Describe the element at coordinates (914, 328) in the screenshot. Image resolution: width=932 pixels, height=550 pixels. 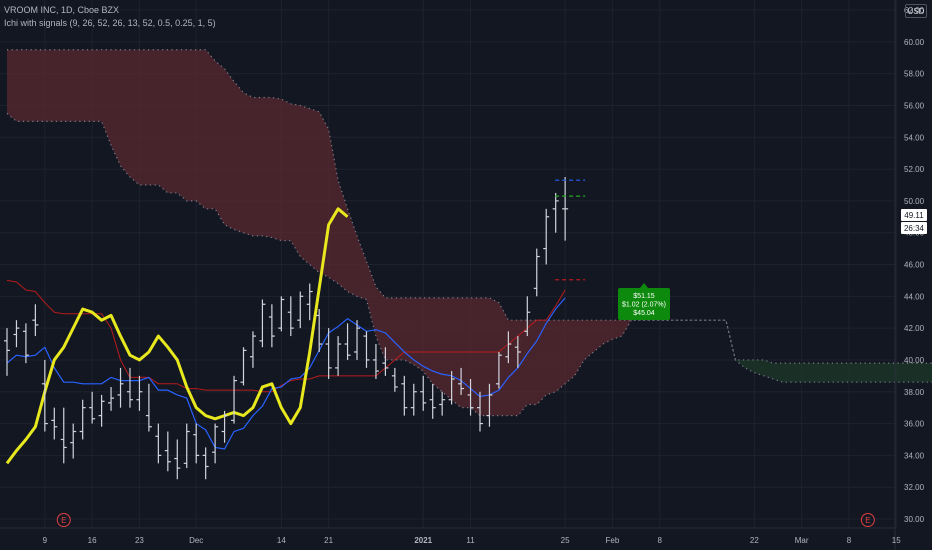
I see `y-tick-label: 42.00` at that location.